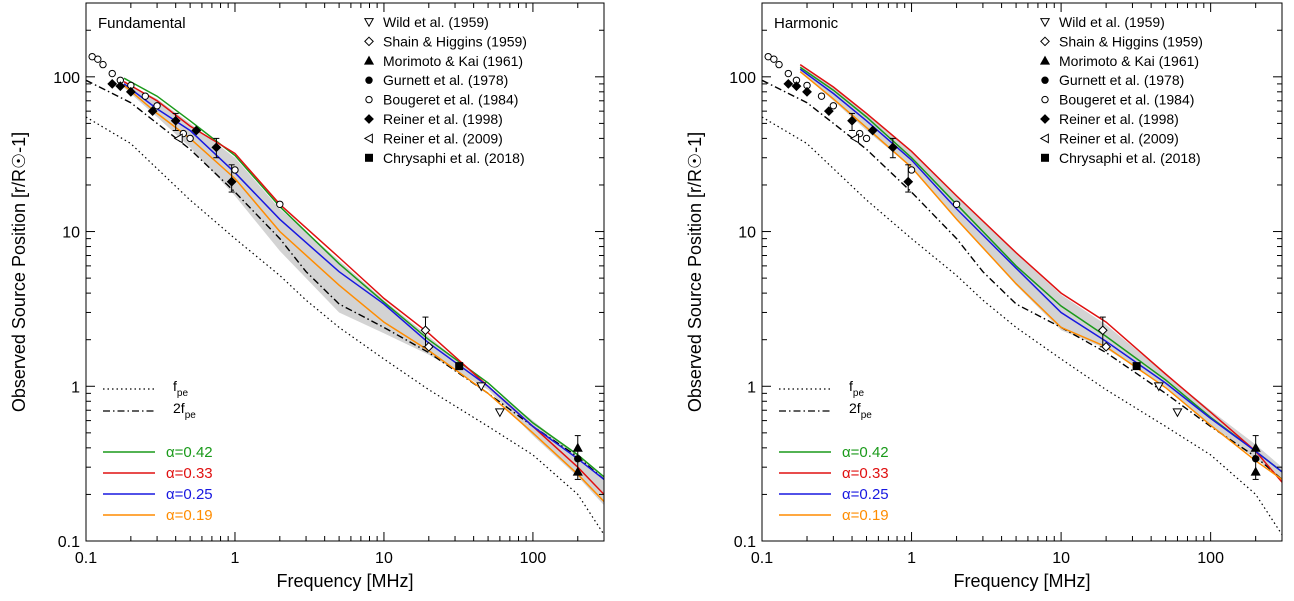 The width and height of the screenshot is (1294, 601). I want to click on y-axis-title: Observed Source Position [r/R☉-1], so click(19, 272).